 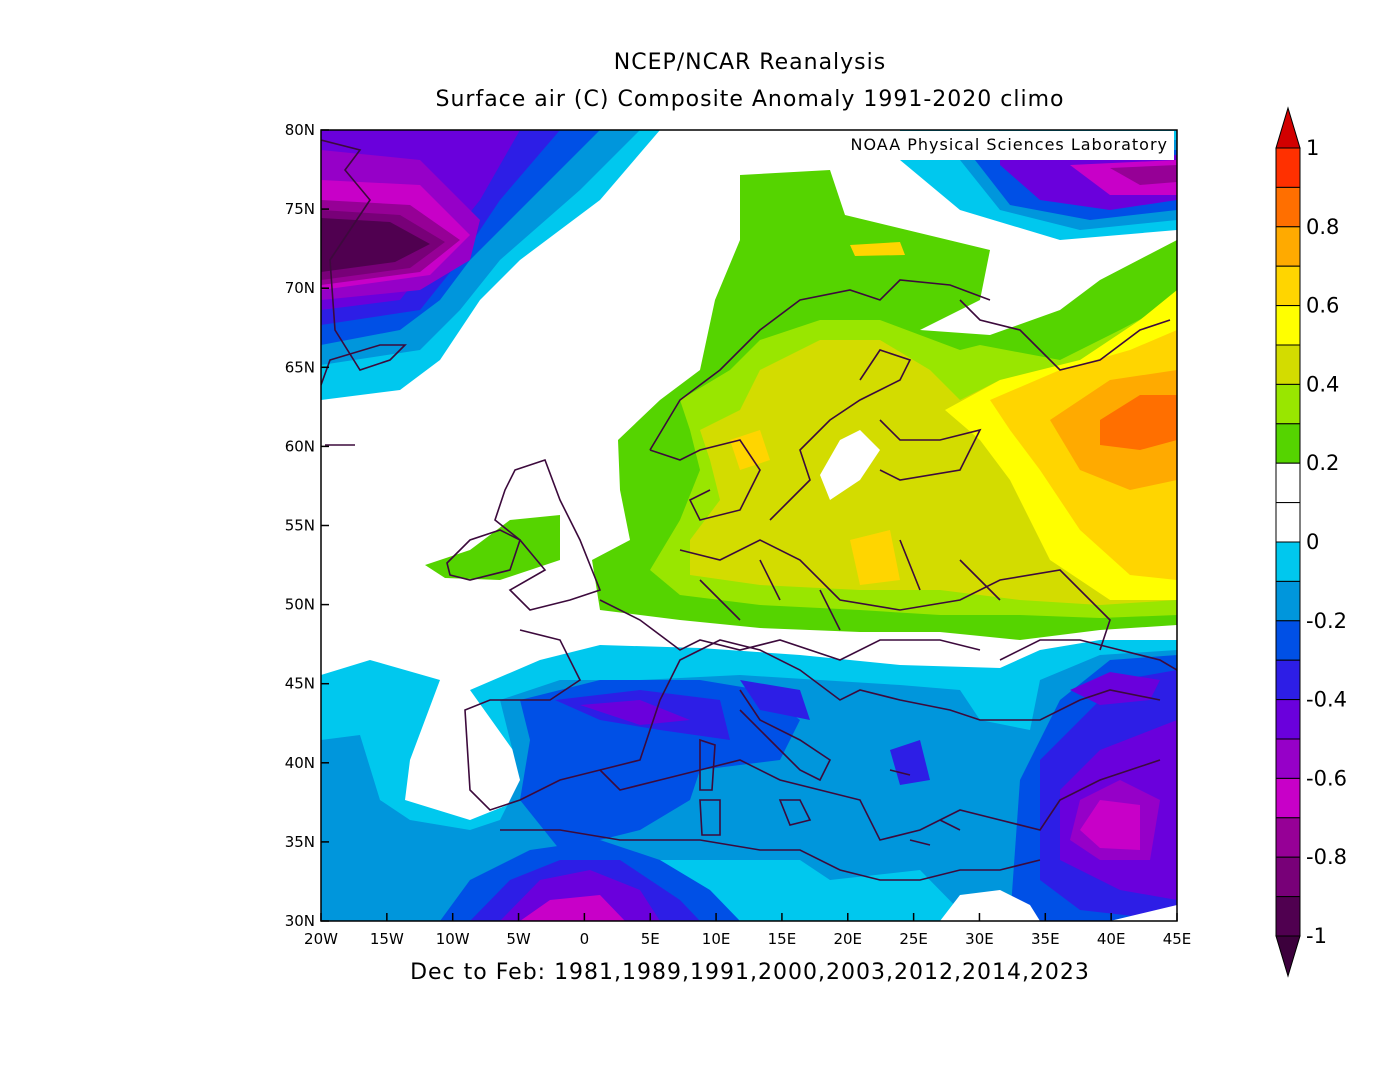 I want to click on credit-box, so click(x=963, y=145).